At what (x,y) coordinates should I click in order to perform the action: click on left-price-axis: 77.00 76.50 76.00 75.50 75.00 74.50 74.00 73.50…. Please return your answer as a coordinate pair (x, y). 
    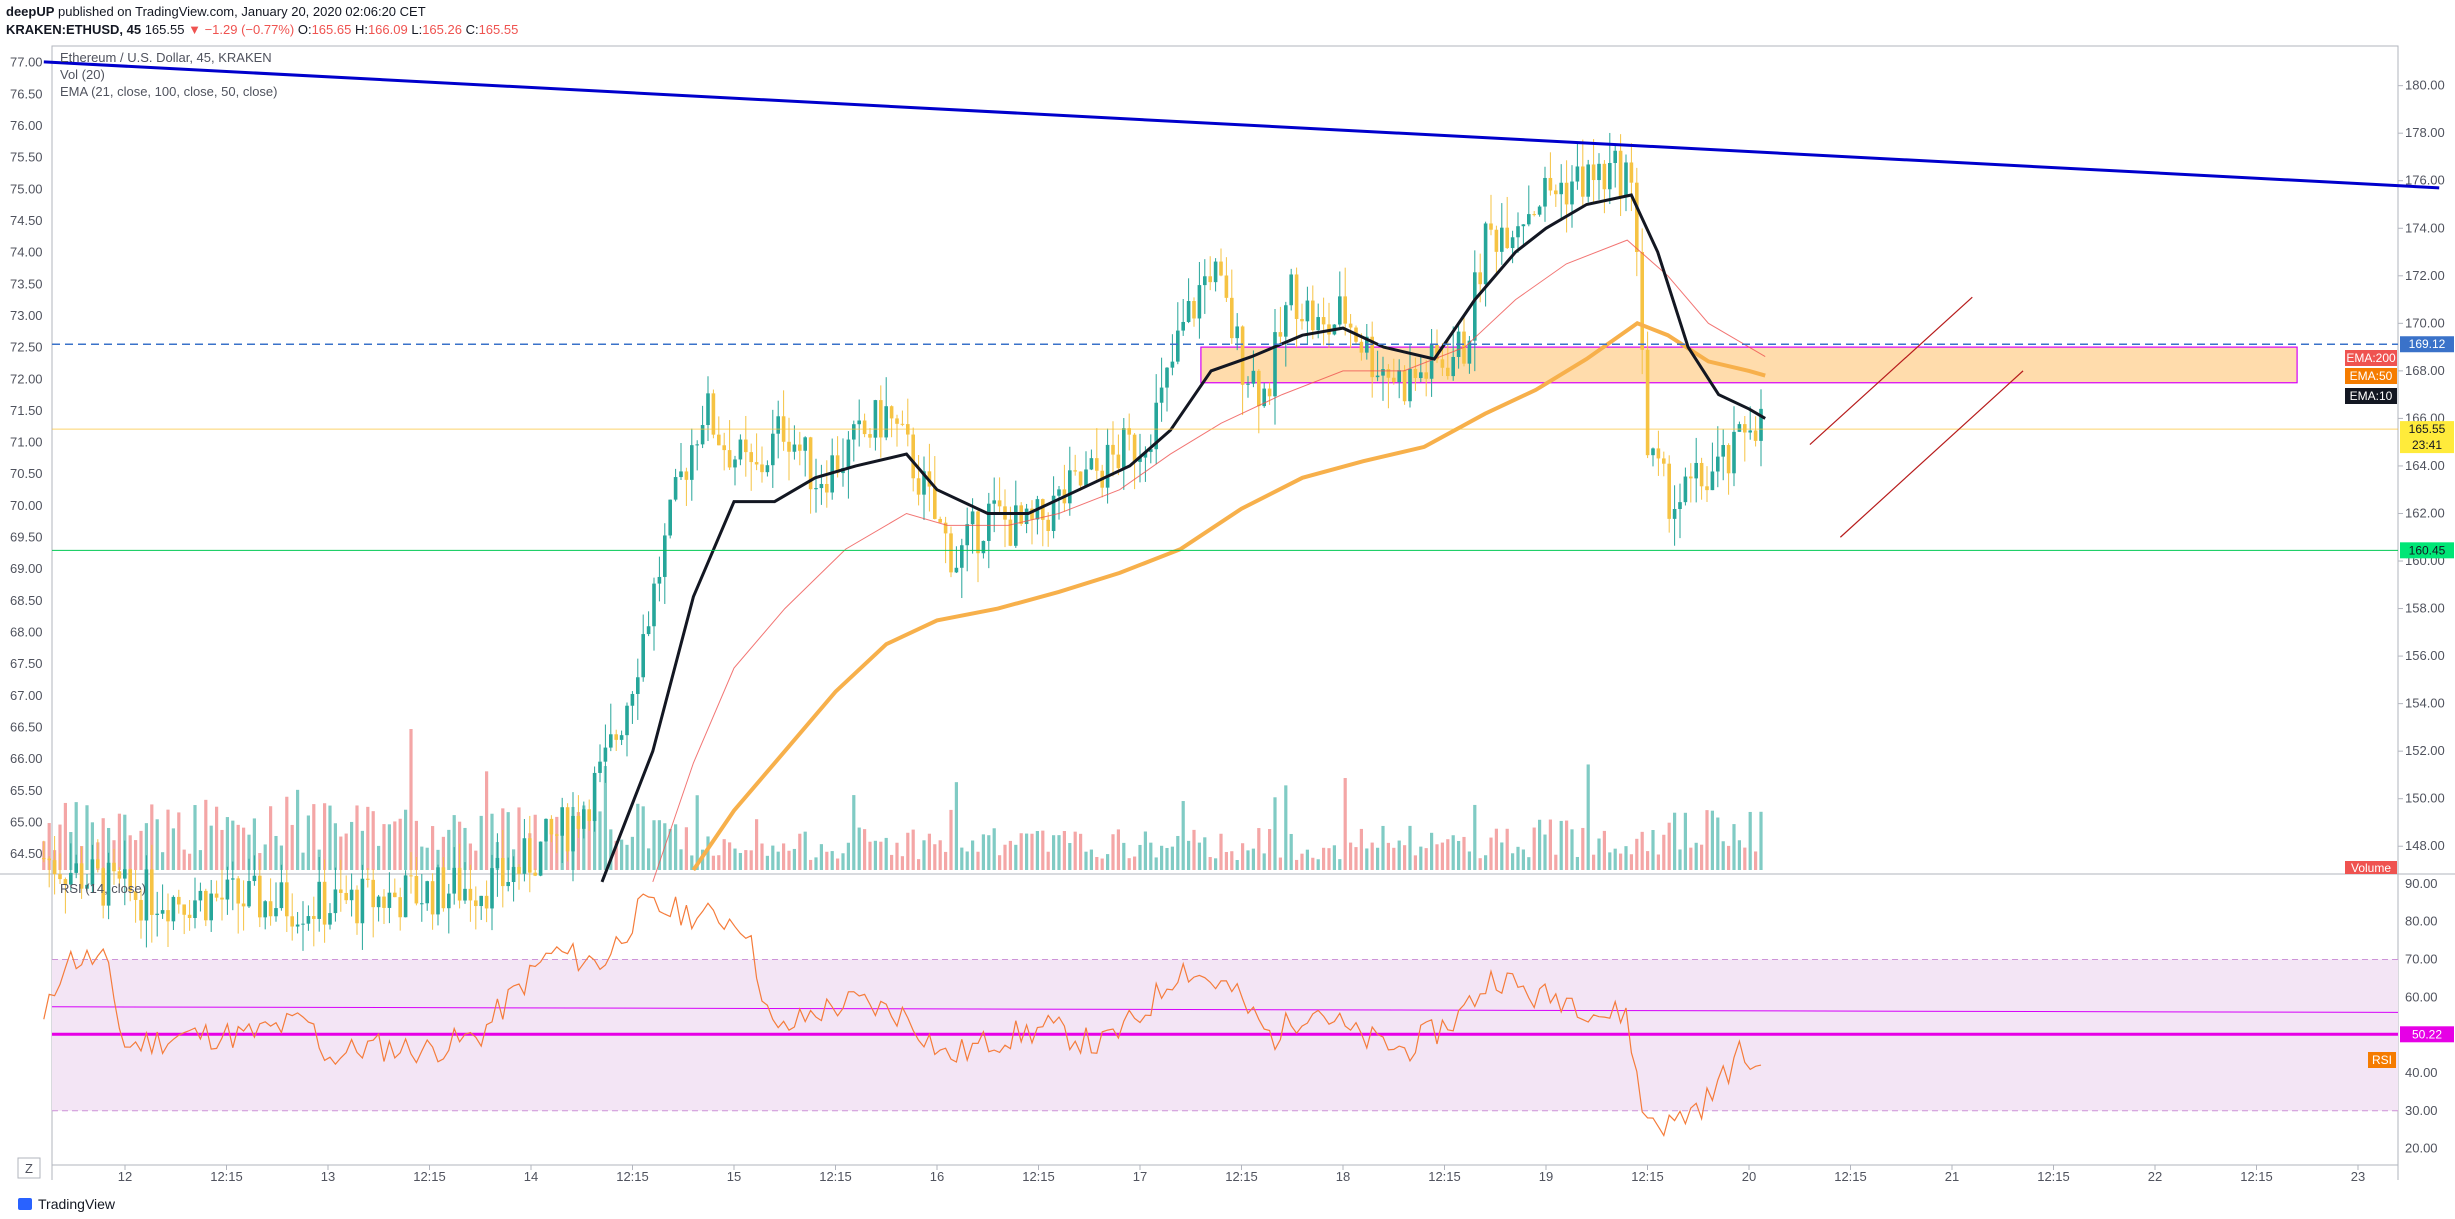
    Looking at the image, I should click on (26, 458).